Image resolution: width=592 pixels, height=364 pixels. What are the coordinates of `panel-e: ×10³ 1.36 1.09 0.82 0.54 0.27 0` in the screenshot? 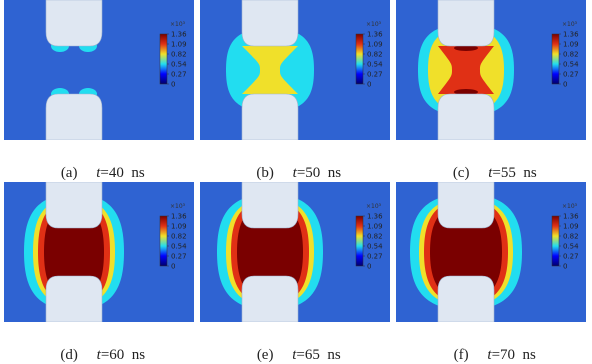 It's located at (295, 252).